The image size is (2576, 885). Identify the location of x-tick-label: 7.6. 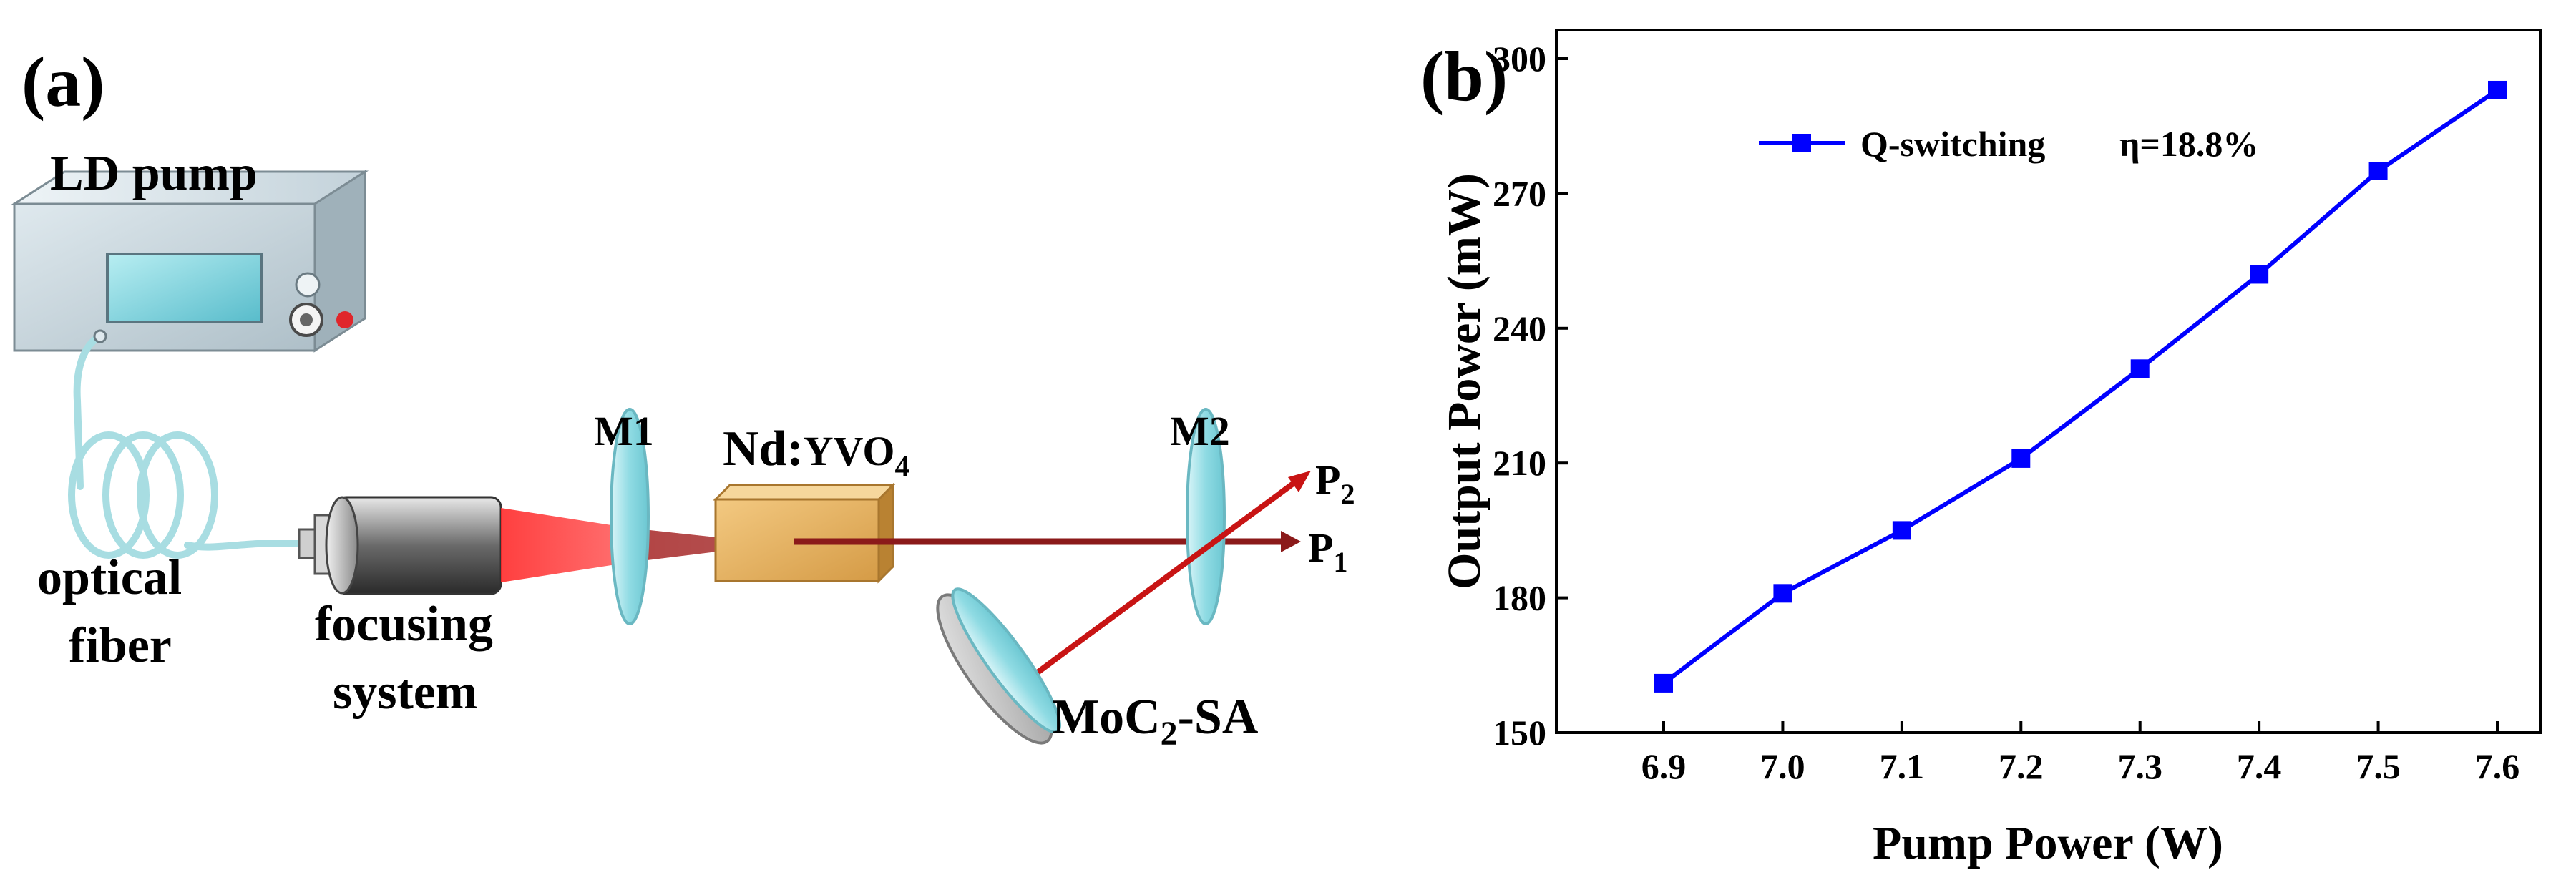
(2497, 766).